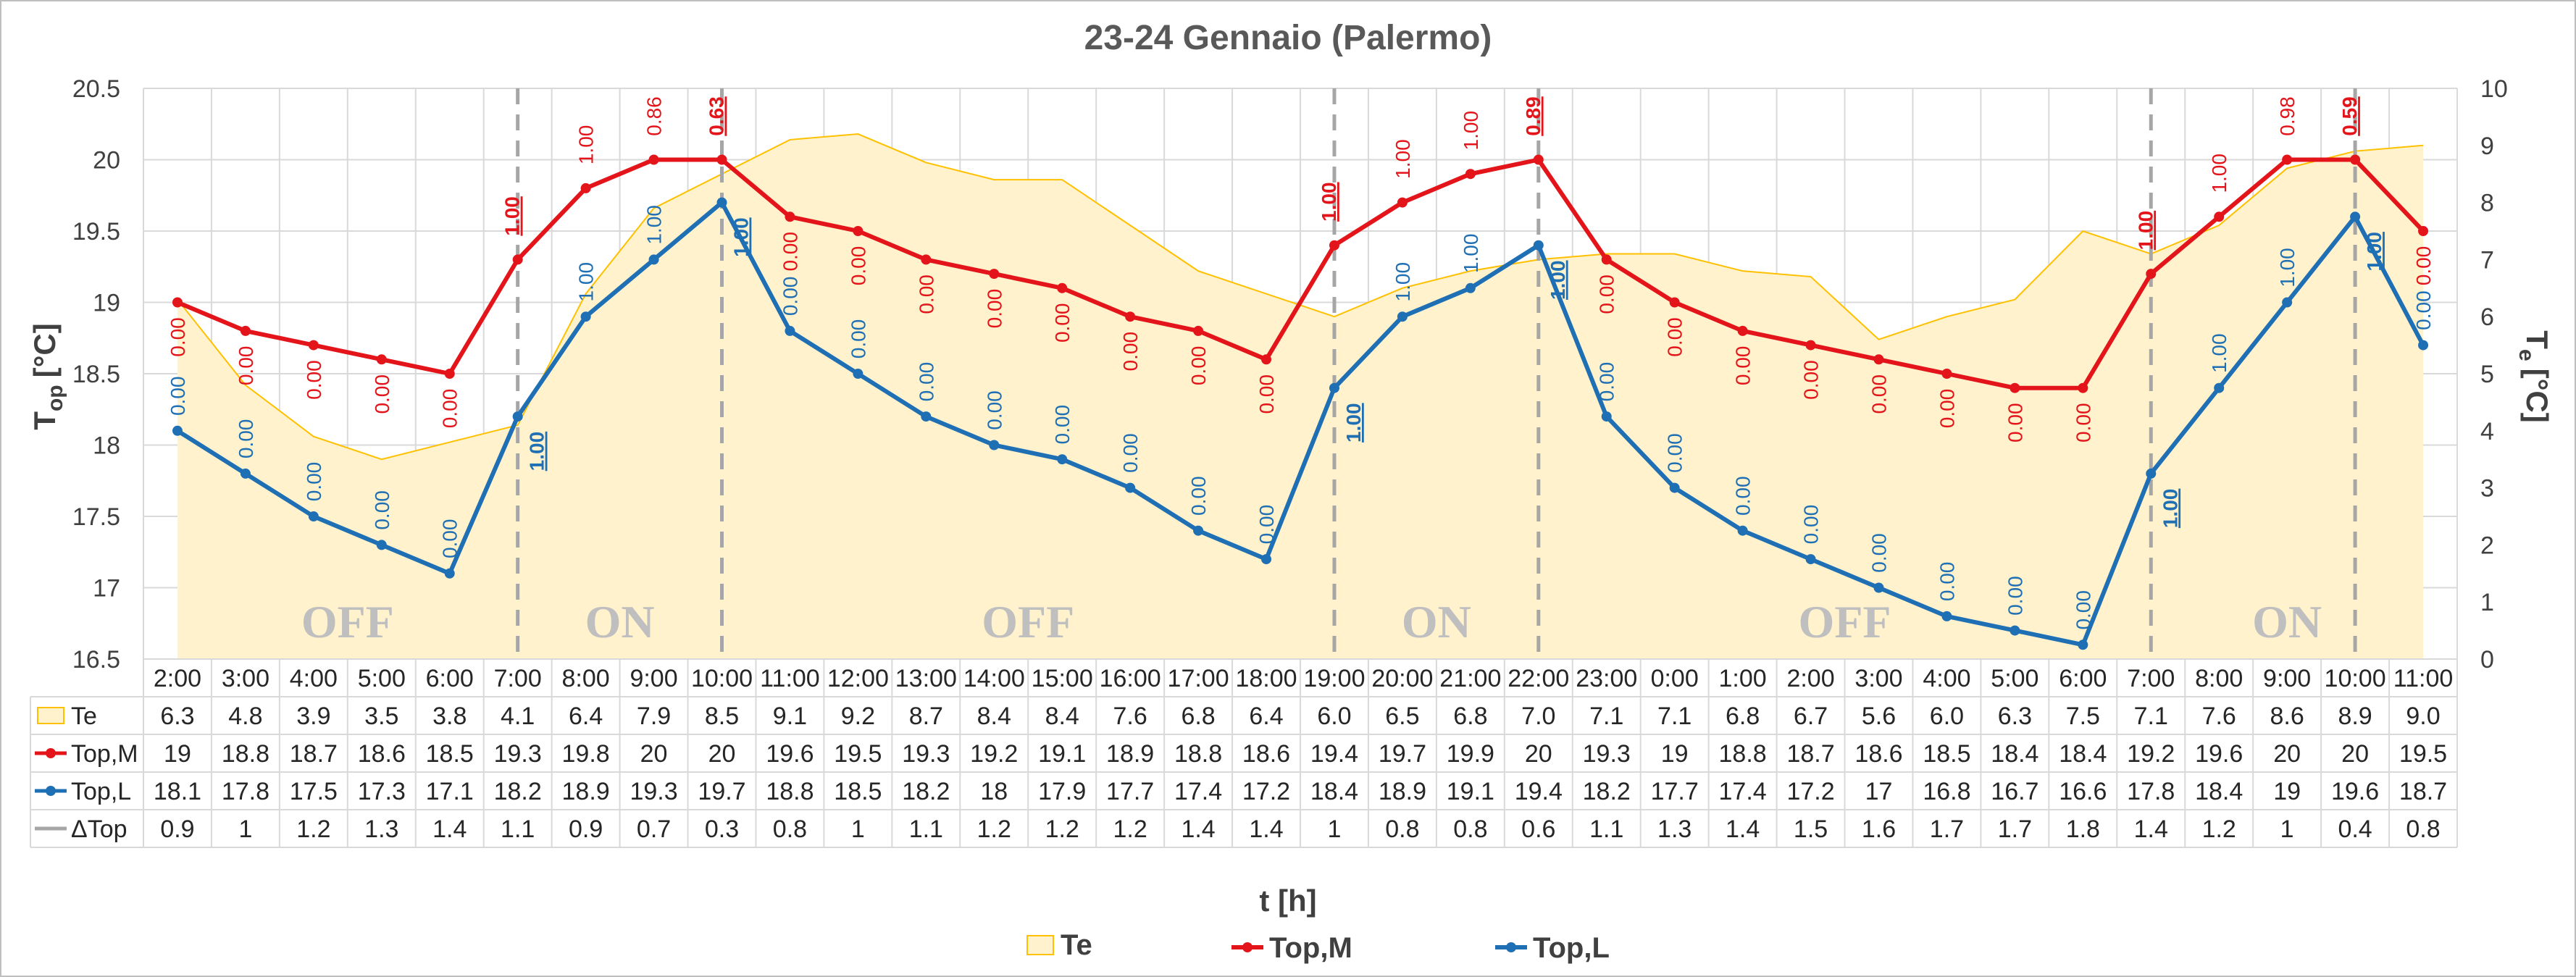 The image size is (2576, 977). I want to click on x-tick-label: 13:00, so click(926, 678).